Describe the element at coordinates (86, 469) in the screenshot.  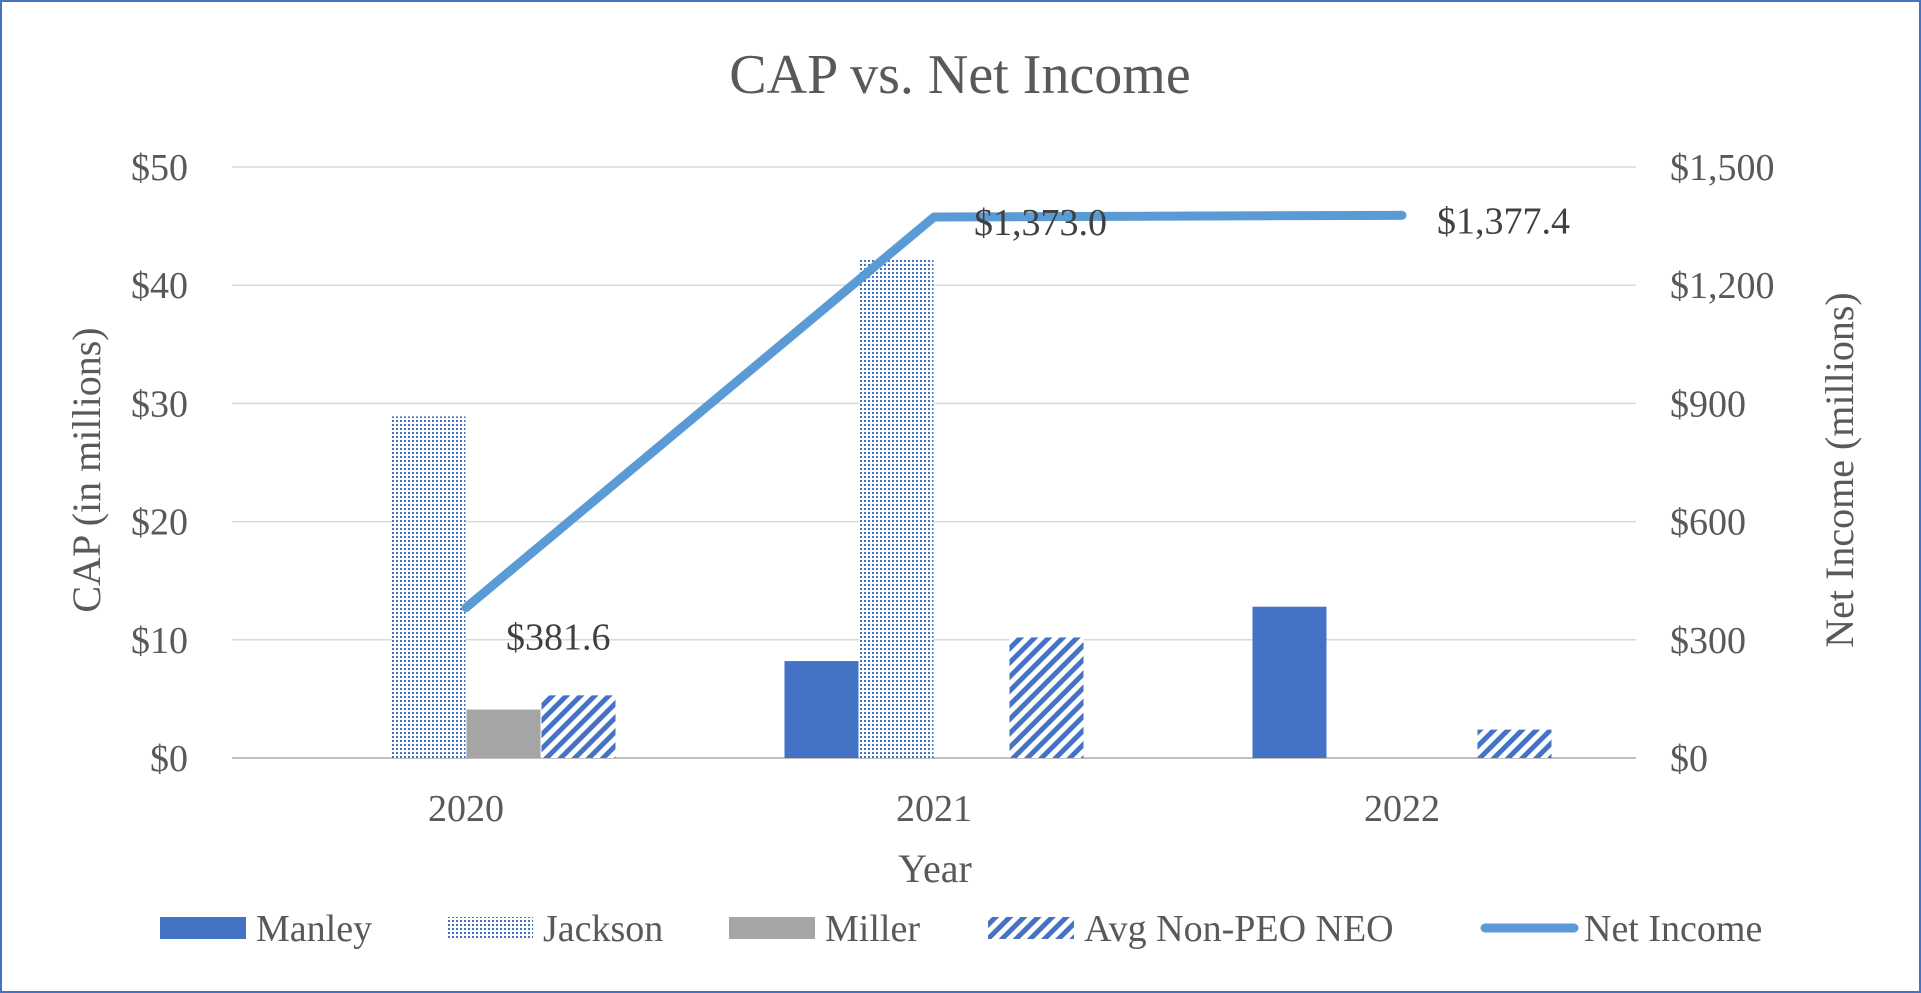
I see `y-axis-label: CAP (in millions)` at that location.